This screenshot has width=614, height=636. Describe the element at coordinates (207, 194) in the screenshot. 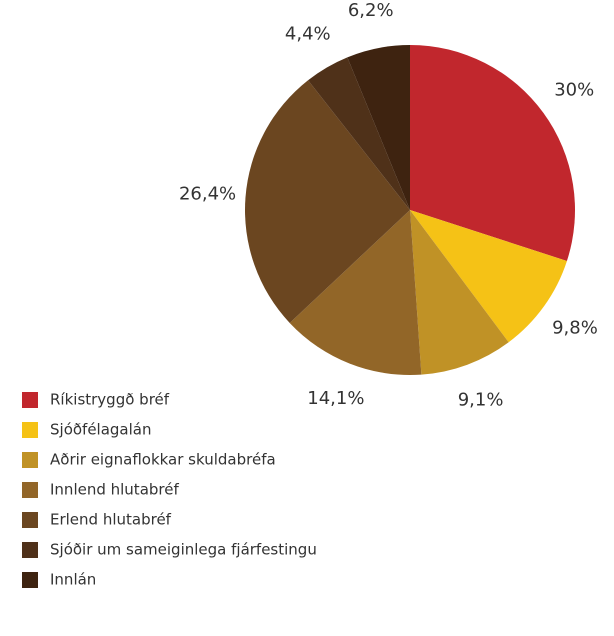

I see `data-label: 26,4%` at that location.